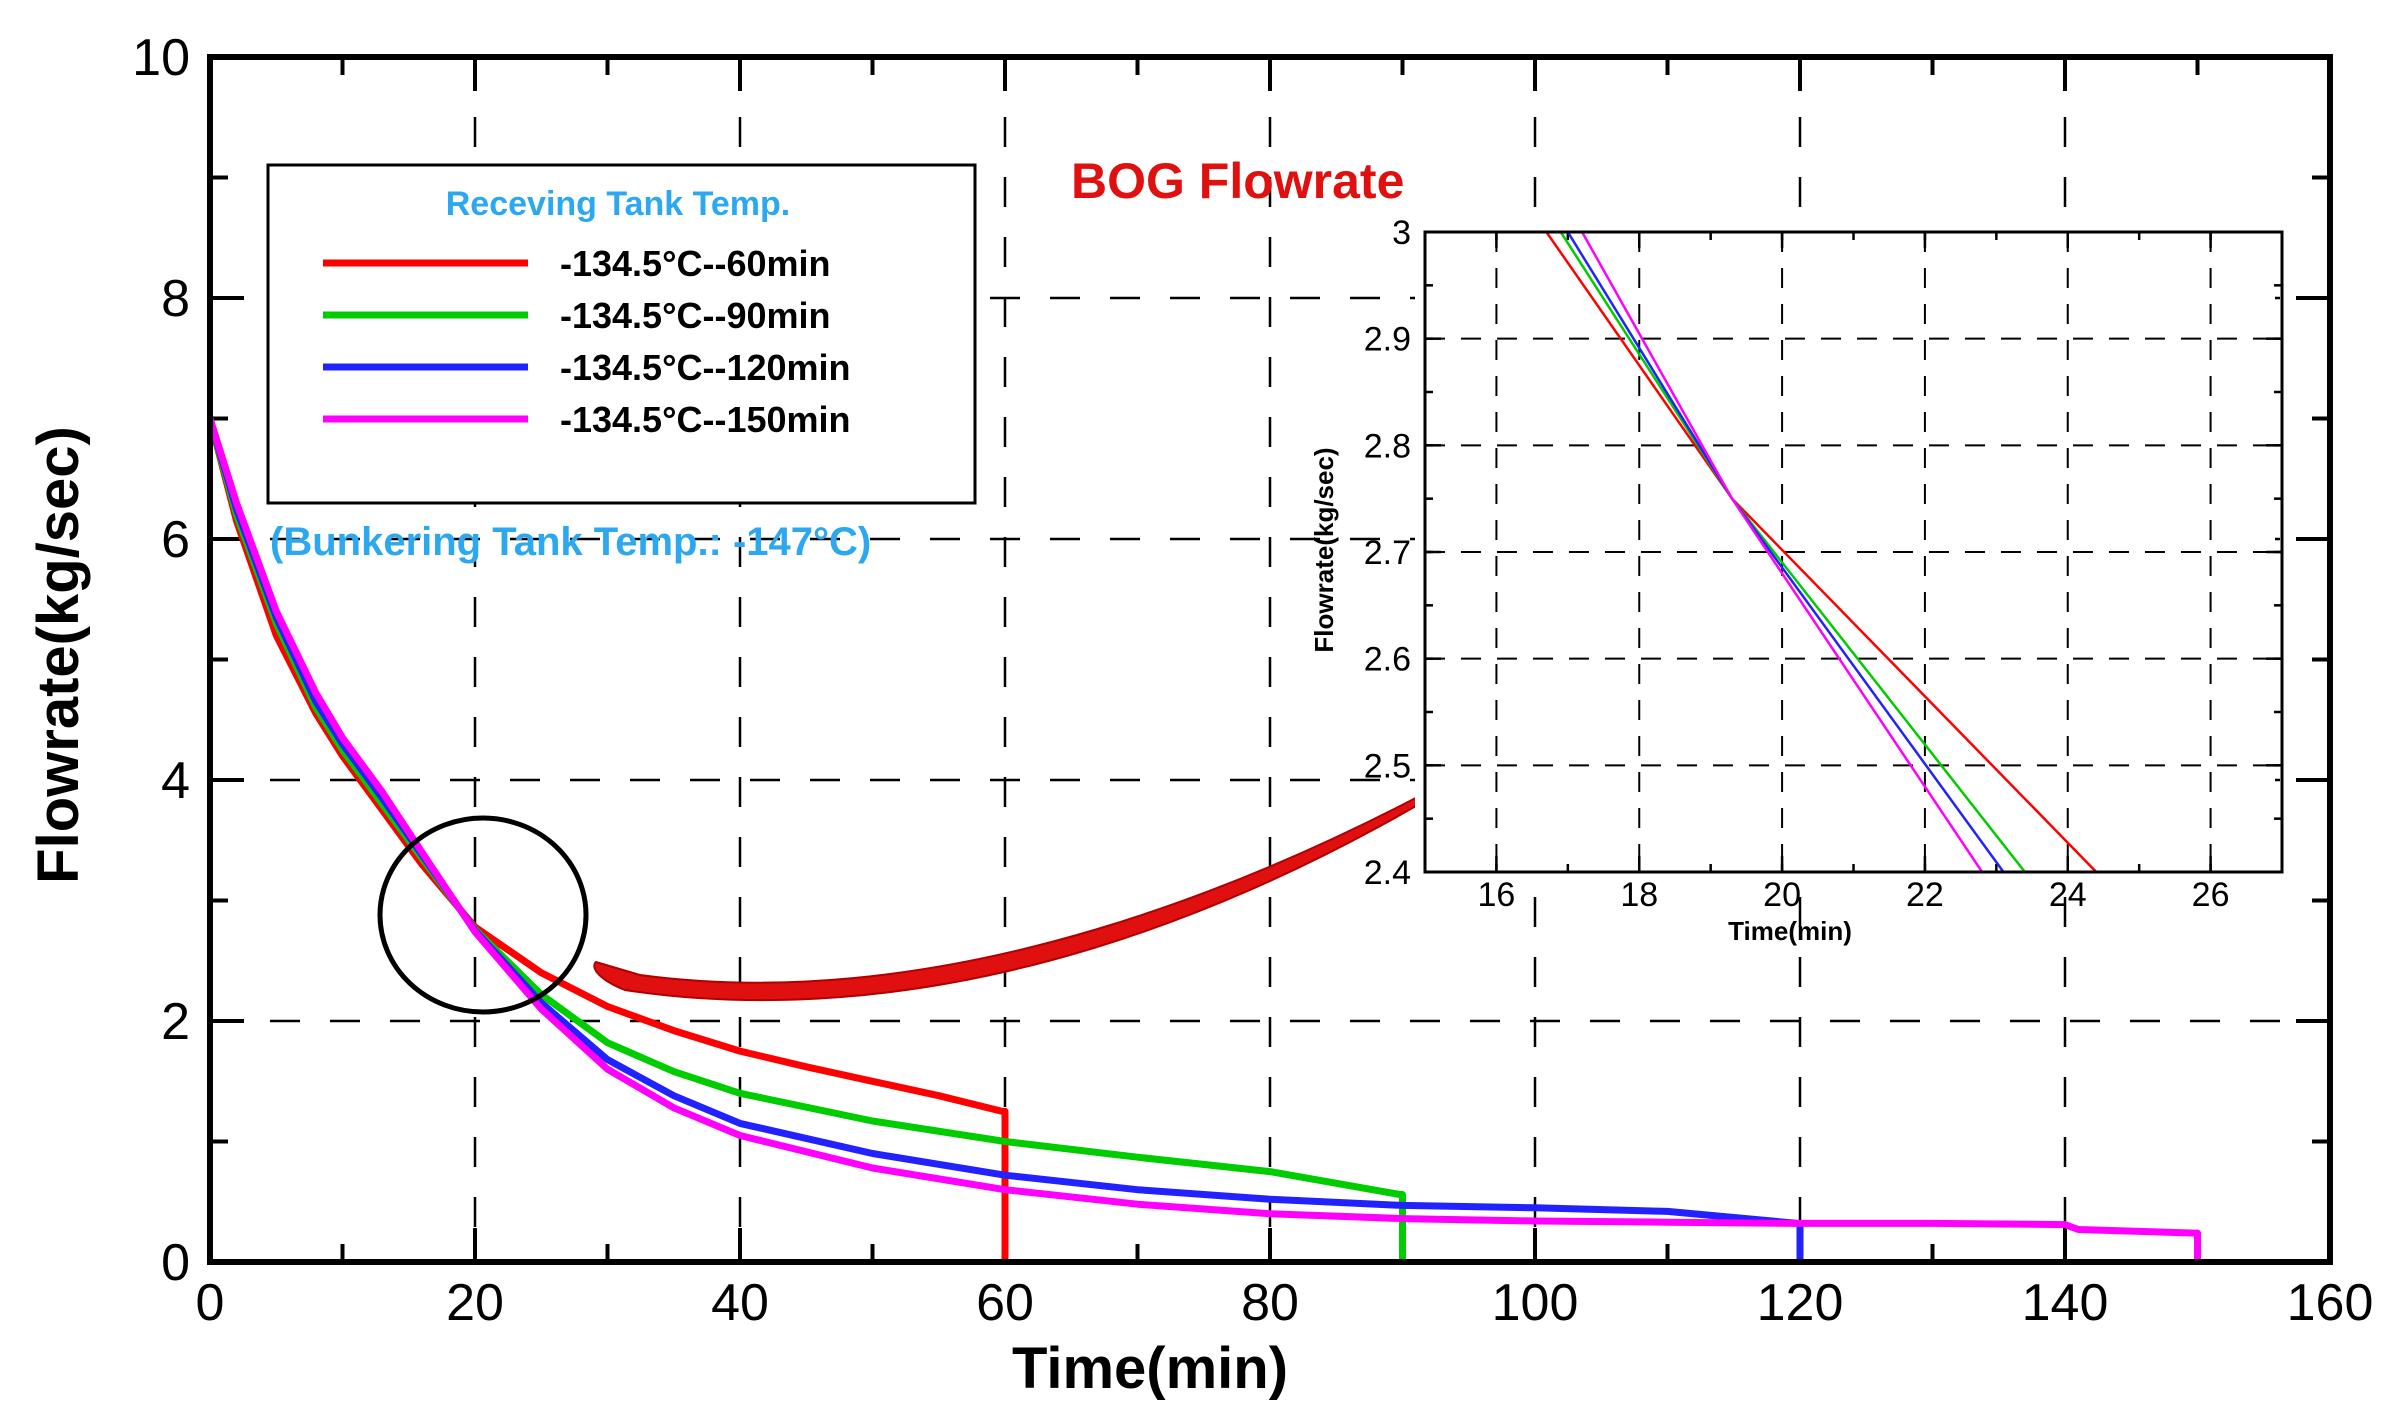 The height and width of the screenshot is (1427, 2407). I want to click on inset-x-tick-label: 16, so click(1497, 895).